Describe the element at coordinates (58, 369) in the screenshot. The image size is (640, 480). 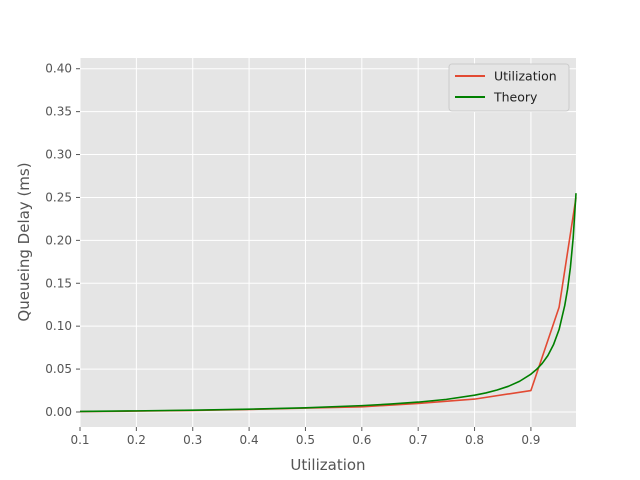
I see `y-tick-label: 0.05` at that location.